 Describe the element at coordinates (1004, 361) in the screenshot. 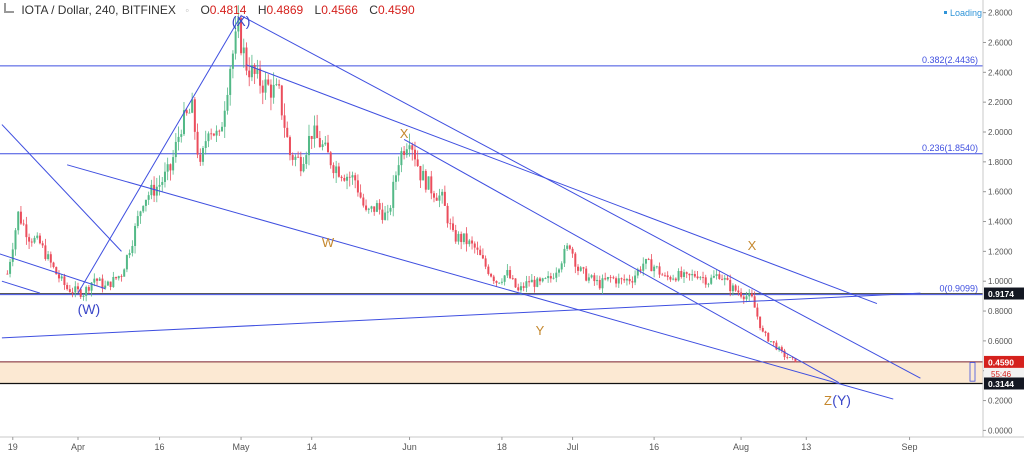

I see `last-price-tag-box` at that location.